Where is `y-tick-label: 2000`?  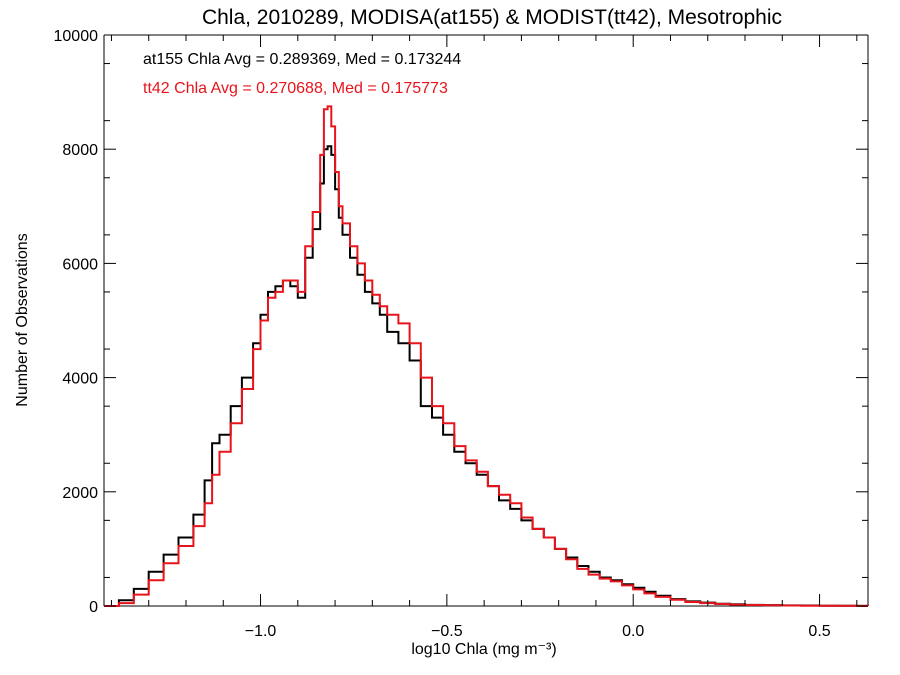
y-tick-label: 2000 is located at coordinates (80, 493).